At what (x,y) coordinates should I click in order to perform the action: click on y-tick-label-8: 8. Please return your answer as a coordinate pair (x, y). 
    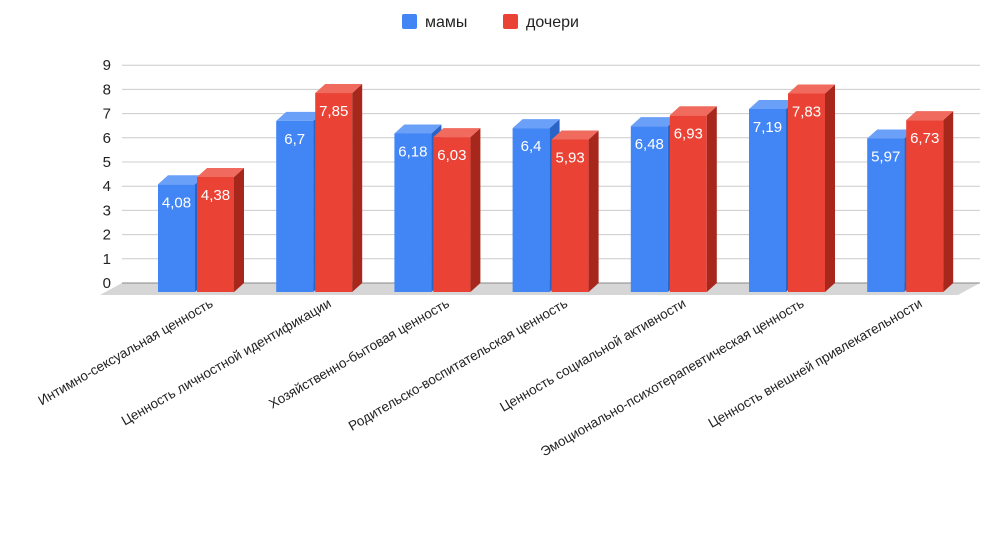
    Looking at the image, I should click on (107, 89).